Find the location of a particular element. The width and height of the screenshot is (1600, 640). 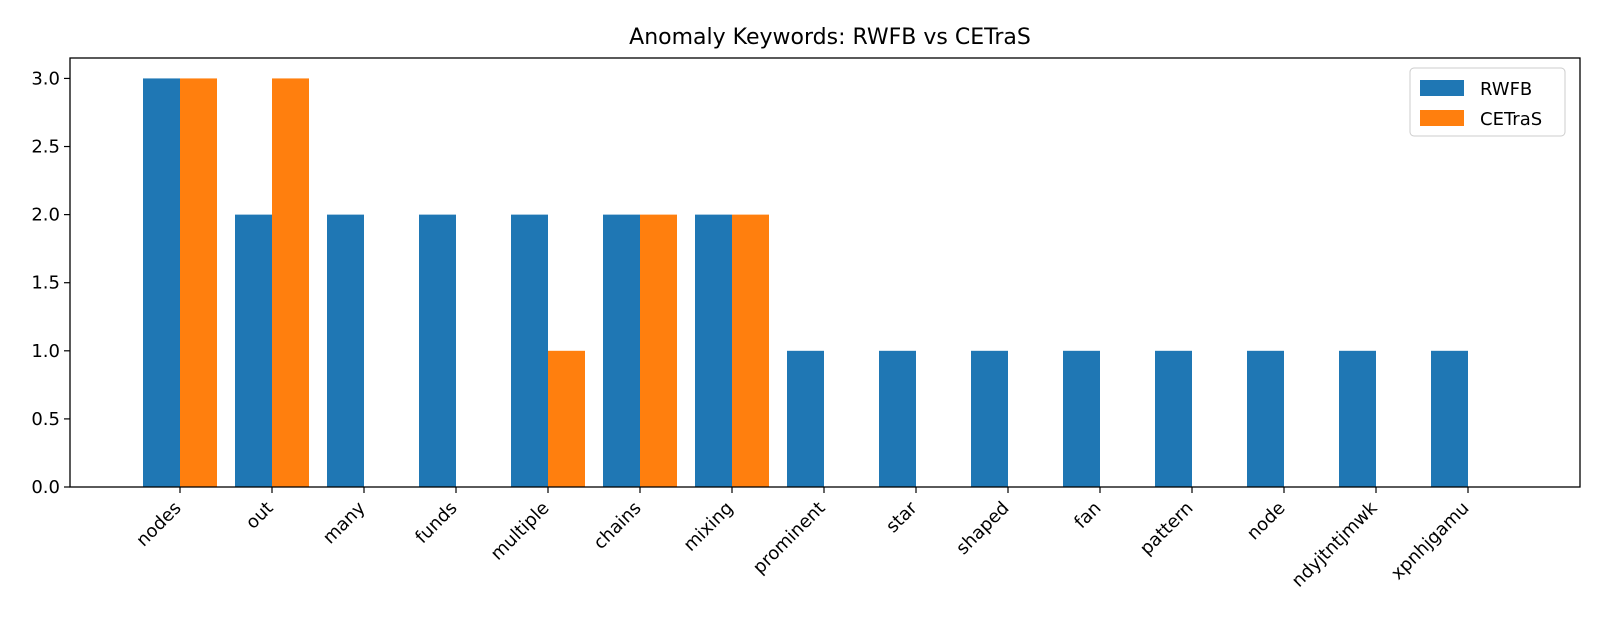

y-tick-label: 0.5 is located at coordinates (45, 419).